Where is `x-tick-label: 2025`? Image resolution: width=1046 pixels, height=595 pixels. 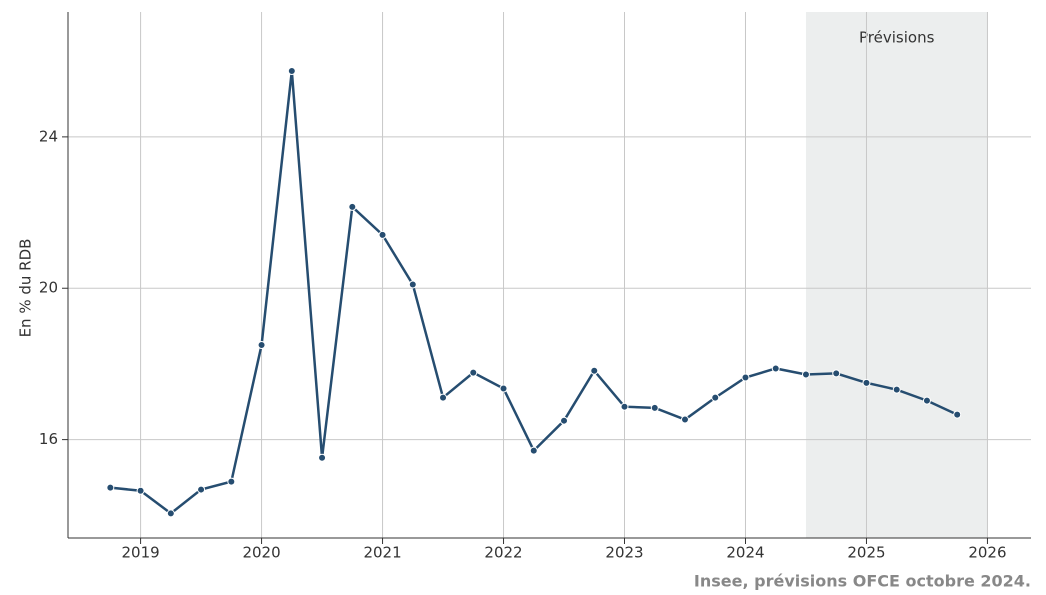 x-tick-label: 2025 is located at coordinates (866, 553).